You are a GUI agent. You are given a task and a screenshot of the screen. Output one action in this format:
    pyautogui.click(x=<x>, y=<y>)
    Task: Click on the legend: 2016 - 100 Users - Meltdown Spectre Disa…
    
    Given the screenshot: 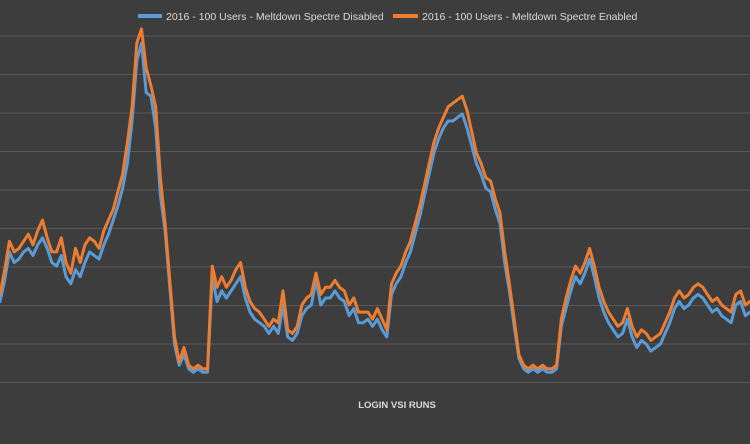 What is the action you would take?
    pyautogui.click(x=388, y=17)
    